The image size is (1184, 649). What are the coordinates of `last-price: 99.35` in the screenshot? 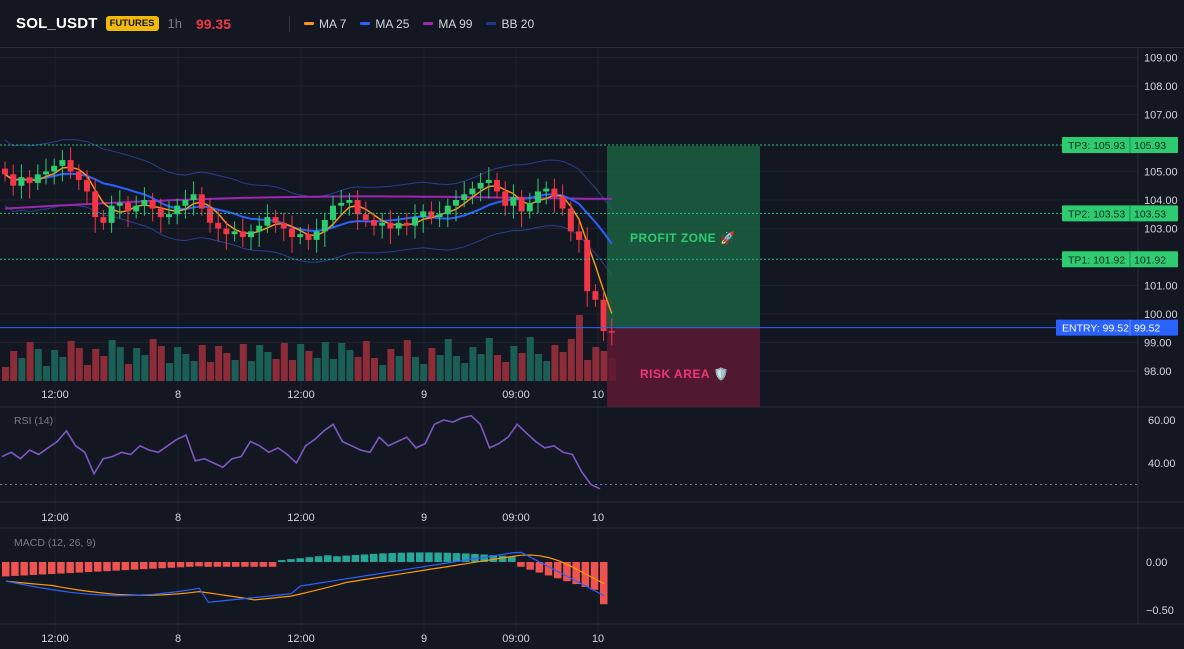 It's located at (213, 23).